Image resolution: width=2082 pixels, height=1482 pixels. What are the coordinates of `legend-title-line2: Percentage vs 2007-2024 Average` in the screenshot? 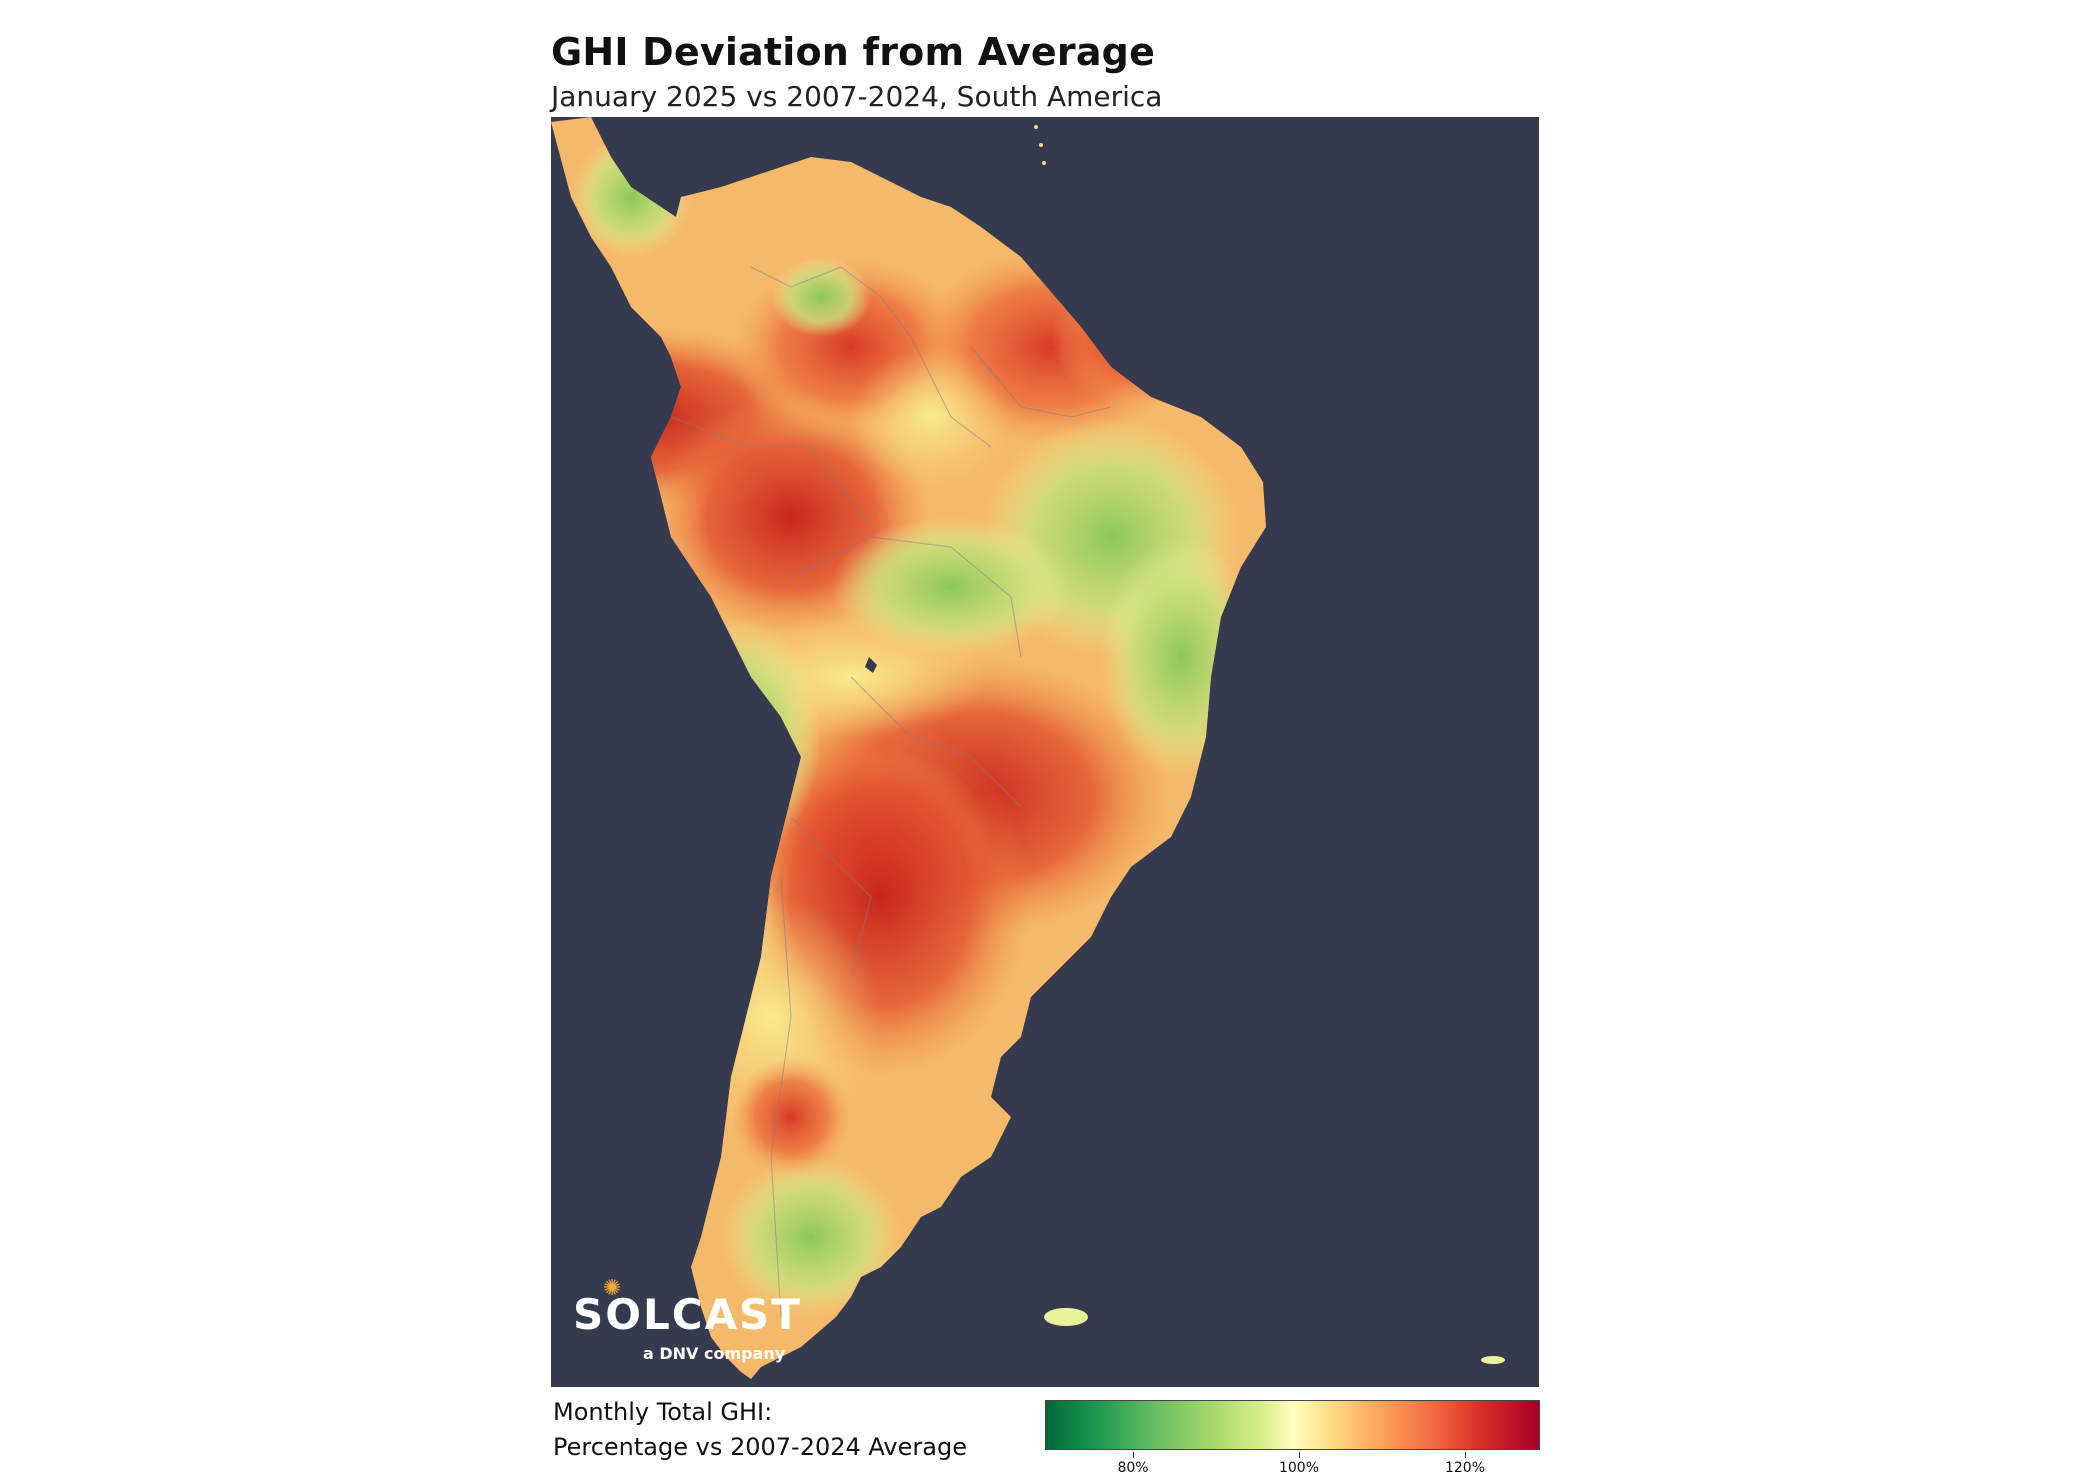 It's located at (760, 1447).